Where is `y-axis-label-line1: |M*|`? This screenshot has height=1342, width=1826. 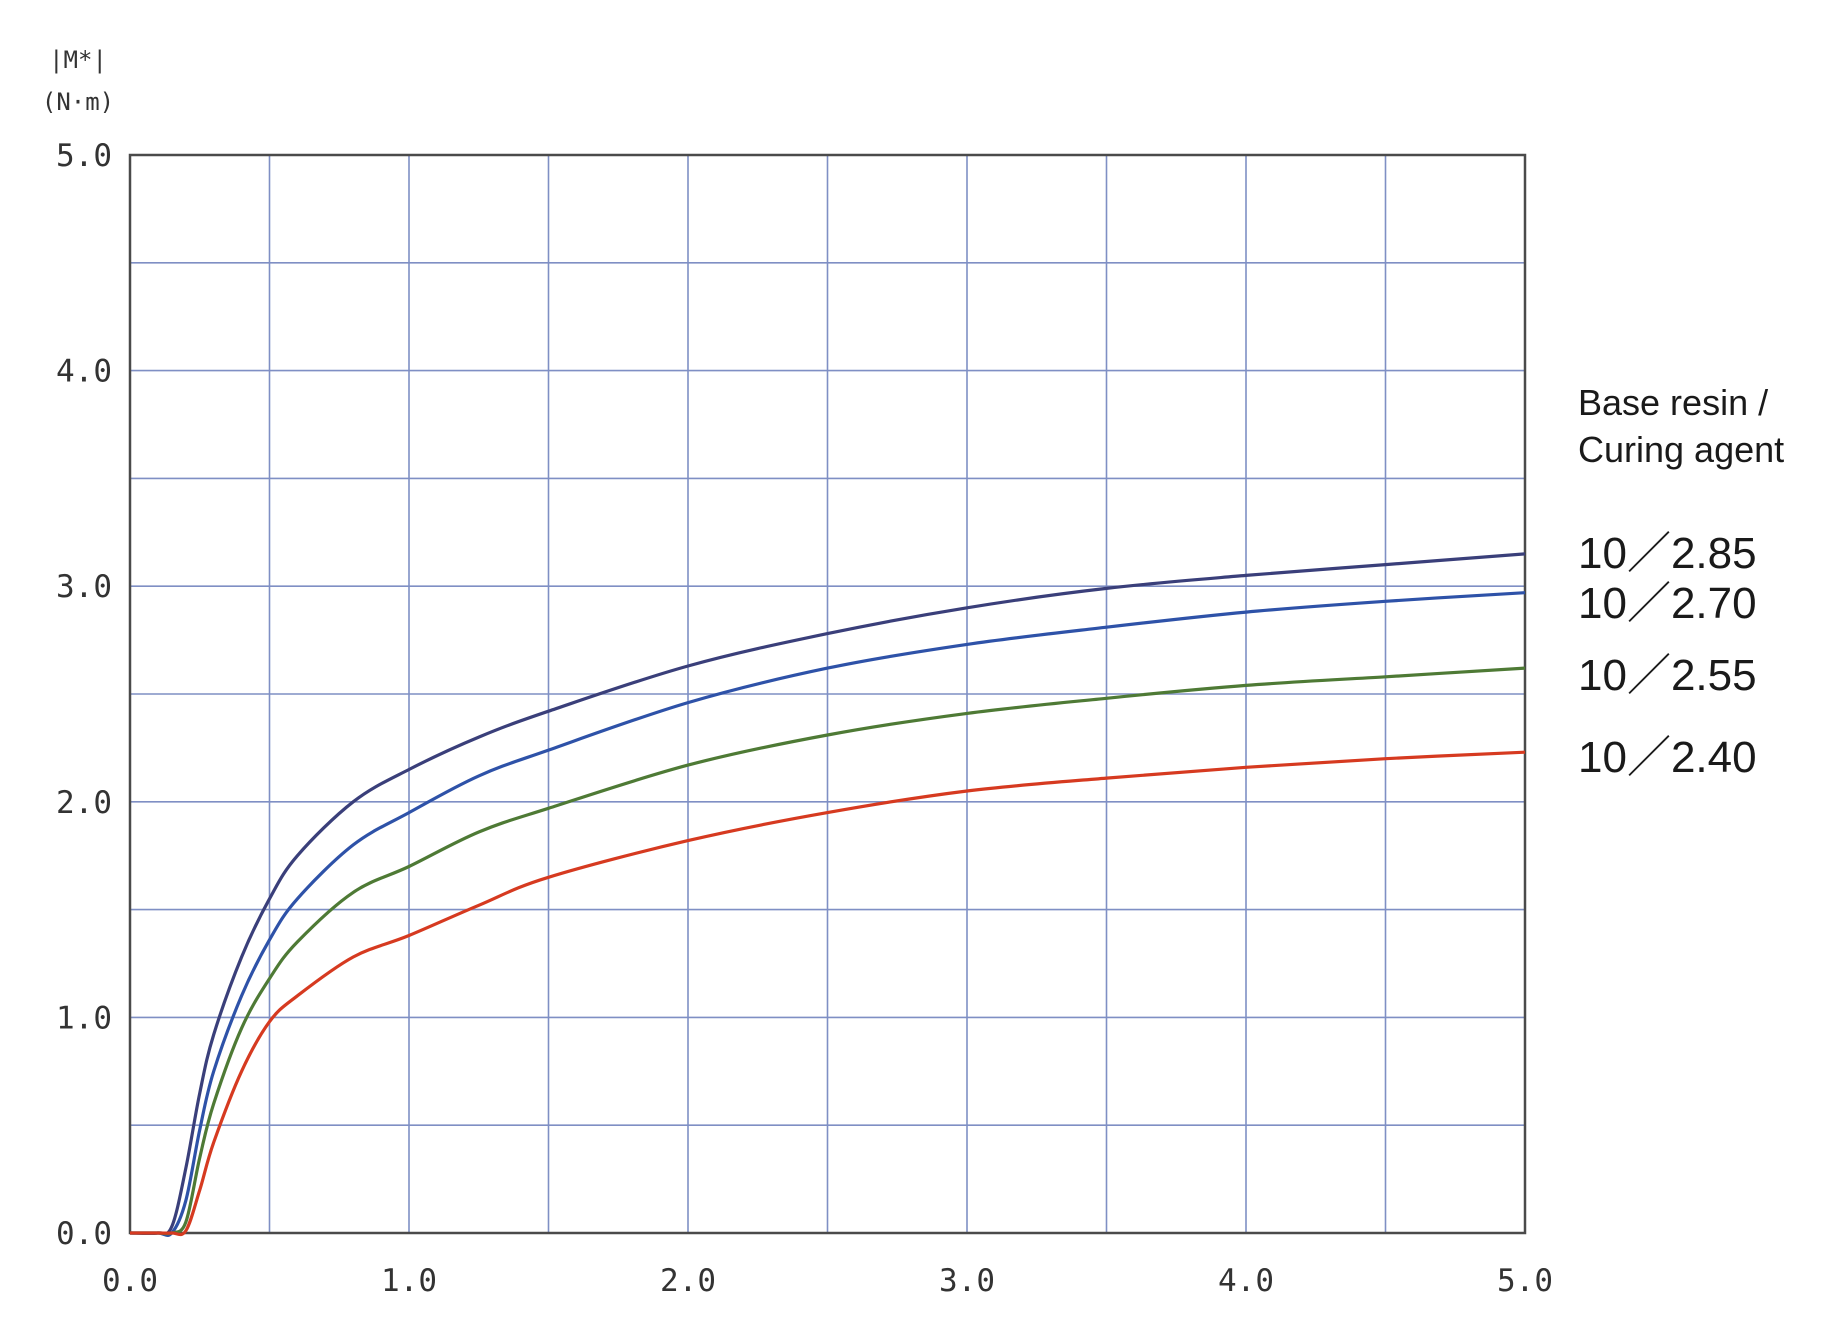
y-axis-label-line1: |M*| is located at coordinates (78, 60).